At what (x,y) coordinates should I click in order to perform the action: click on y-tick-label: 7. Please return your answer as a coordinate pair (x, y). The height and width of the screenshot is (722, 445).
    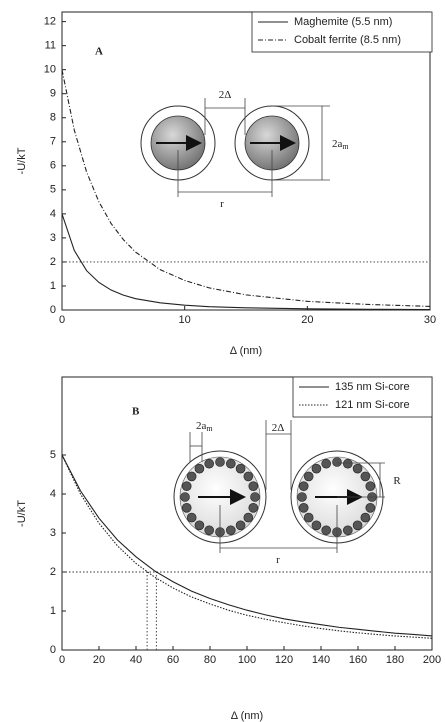
    Looking at the image, I should click on (53, 142).